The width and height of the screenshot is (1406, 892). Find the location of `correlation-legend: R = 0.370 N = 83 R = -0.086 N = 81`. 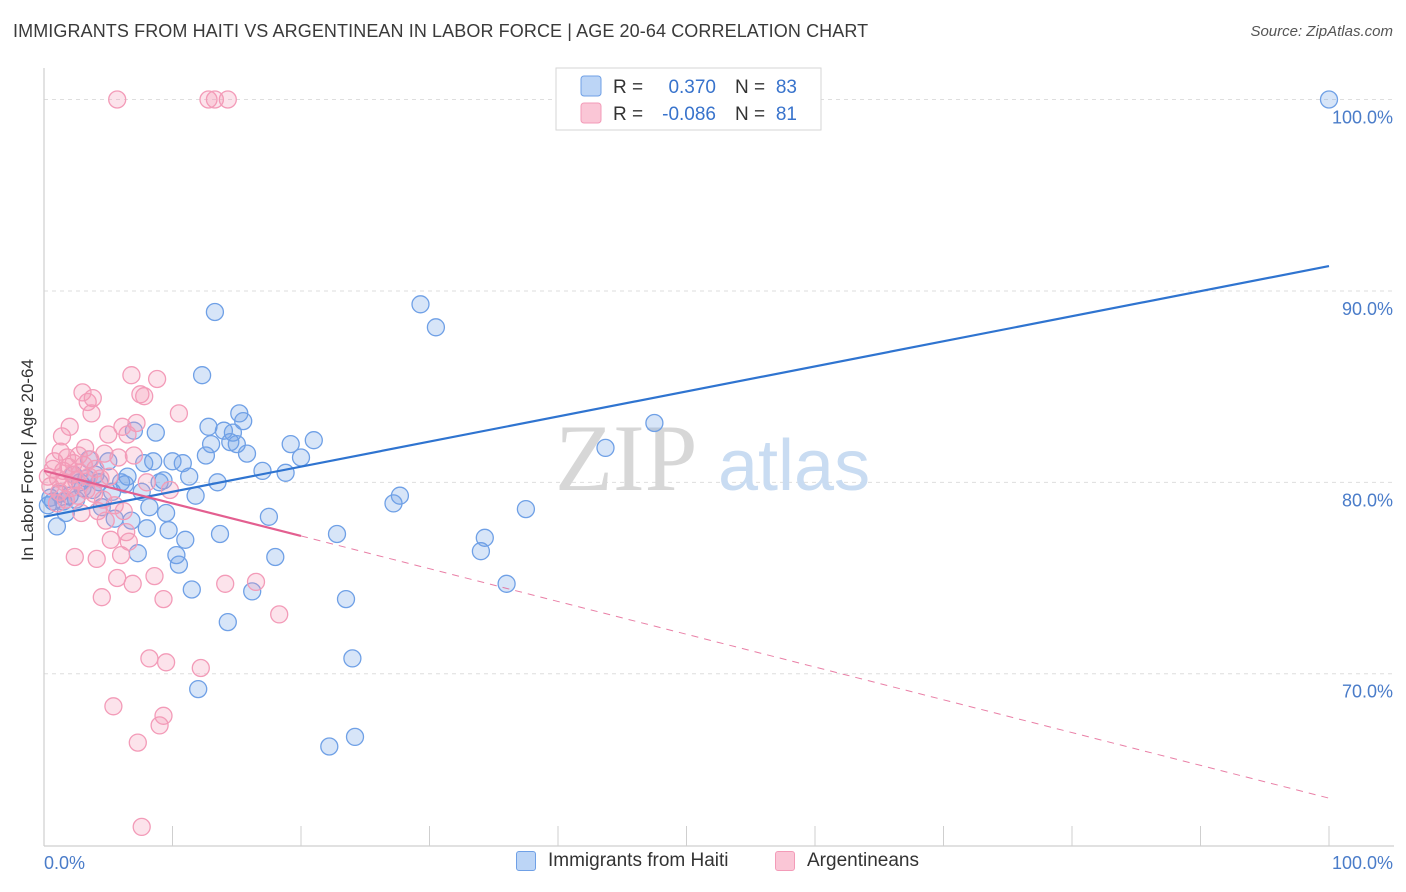

correlation-legend: R = 0.370 N = 83 R = -0.086 N = 81 is located at coordinates (688, 99).